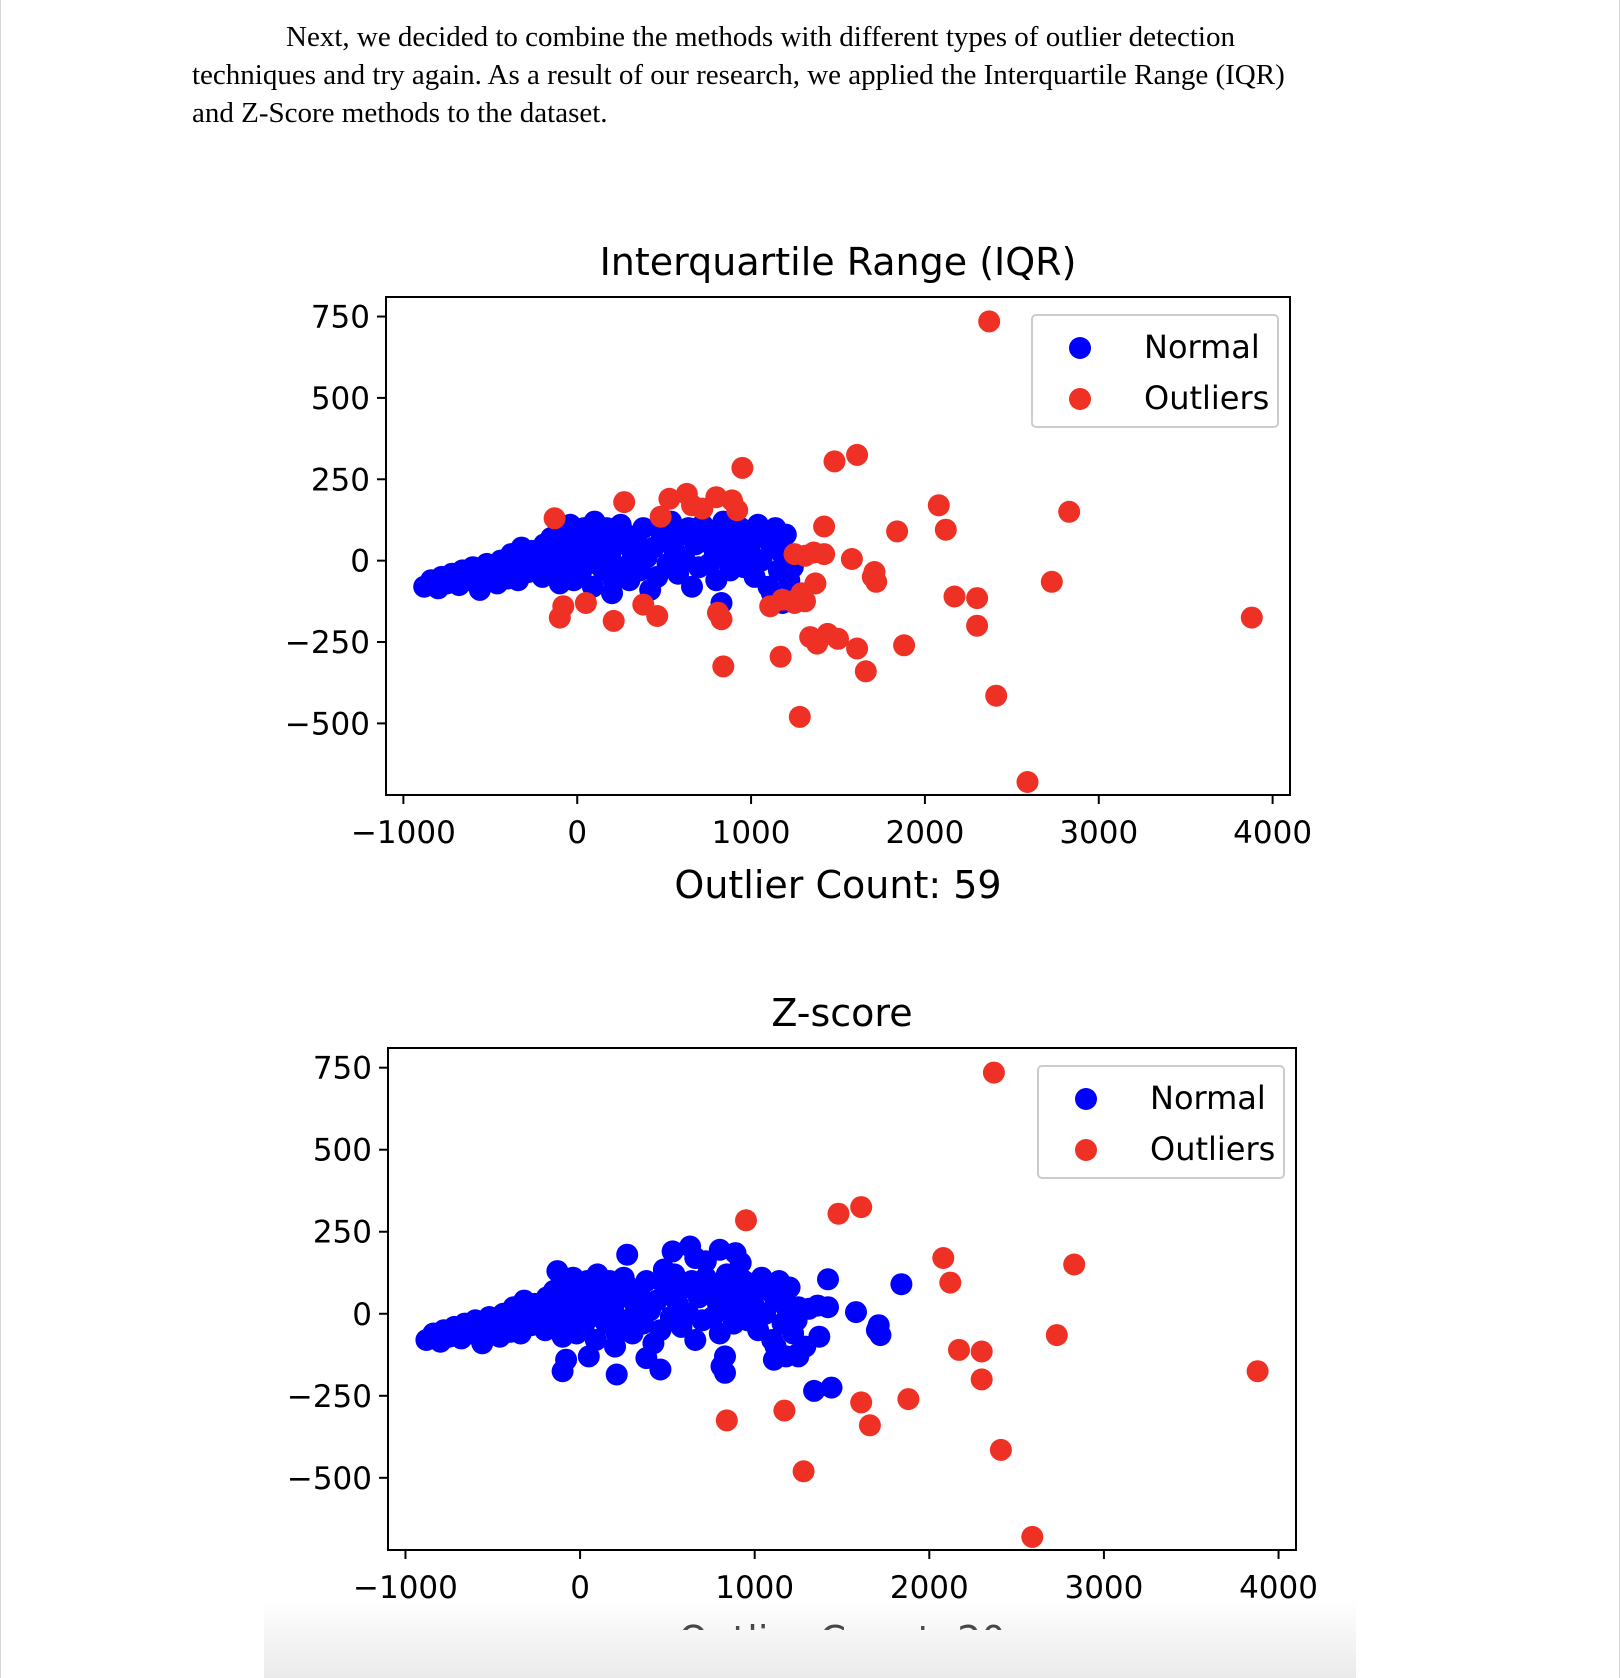 The image size is (1620, 1678). What do you see at coordinates (754, 1588) in the screenshot?
I see `zscore-x-tick-label: 1000` at bounding box center [754, 1588].